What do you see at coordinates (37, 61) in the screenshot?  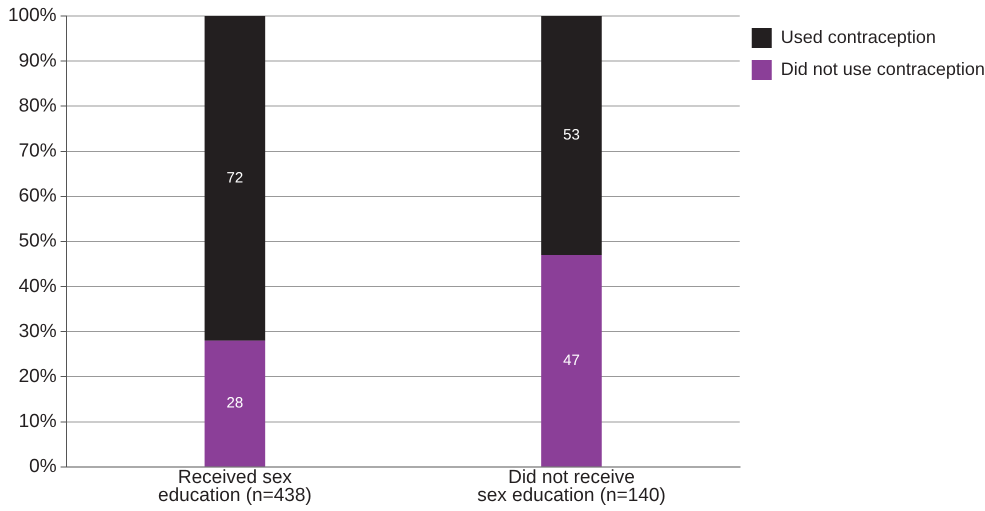 I see `y-tick-label: 90%` at bounding box center [37, 61].